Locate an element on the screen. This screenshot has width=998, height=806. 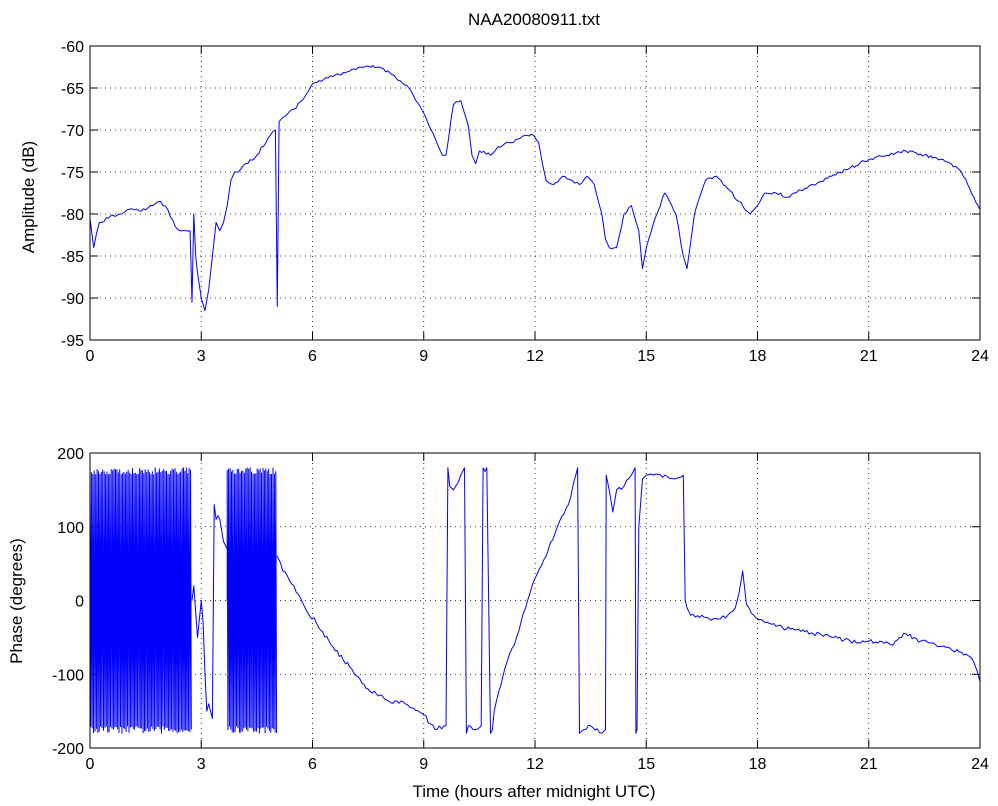
amp-xtick-label: 12 is located at coordinates (535, 356).